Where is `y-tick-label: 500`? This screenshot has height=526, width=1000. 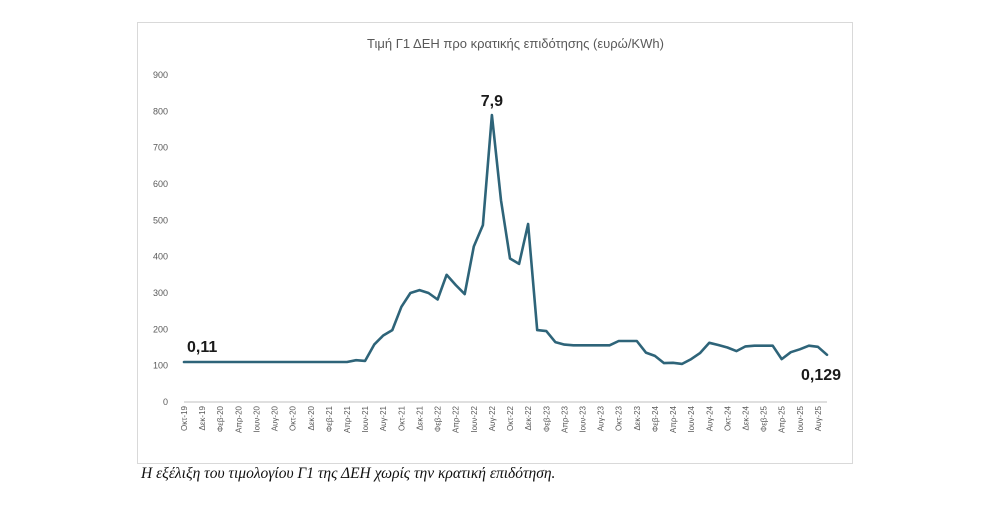 y-tick-label: 500 is located at coordinates (160, 220).